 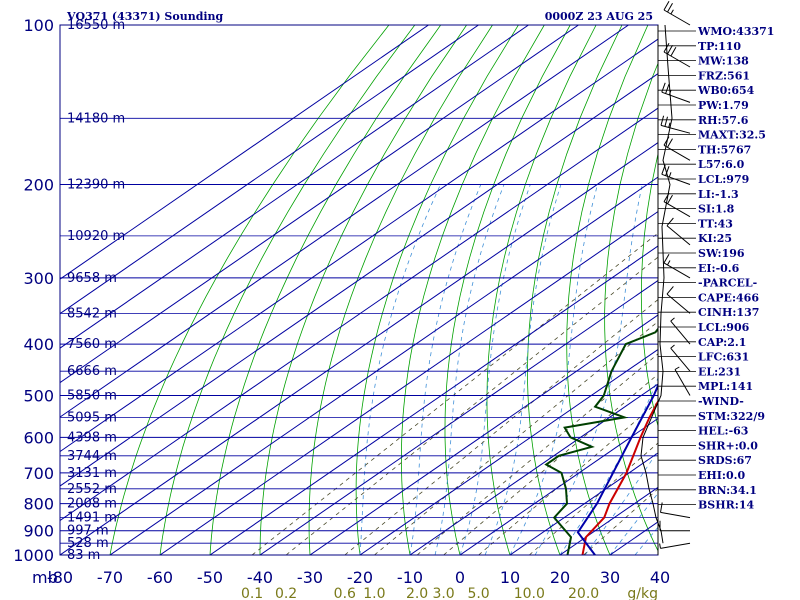 I want to click on temperature-tick-label: 20, so click(x=560, y=577).